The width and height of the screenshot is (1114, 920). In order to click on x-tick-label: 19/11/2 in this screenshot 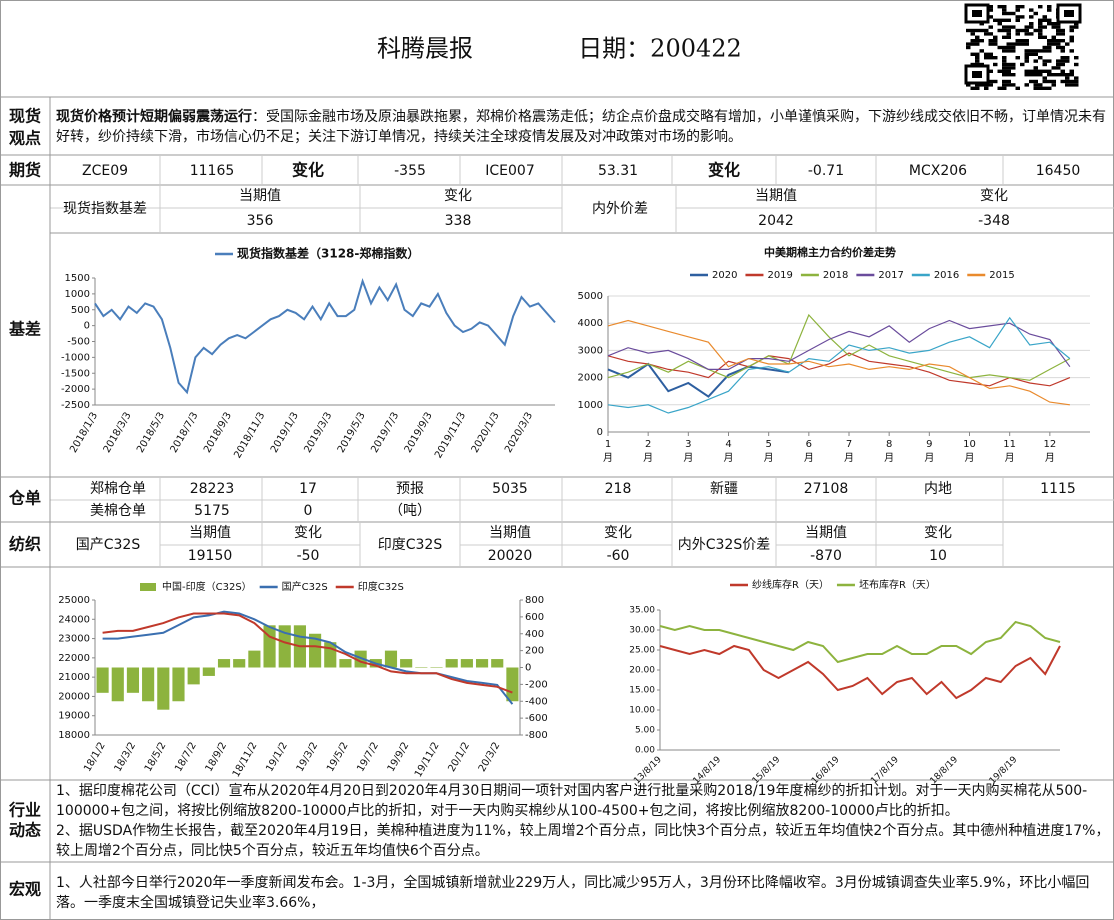, I will do `click(427, 760)`.